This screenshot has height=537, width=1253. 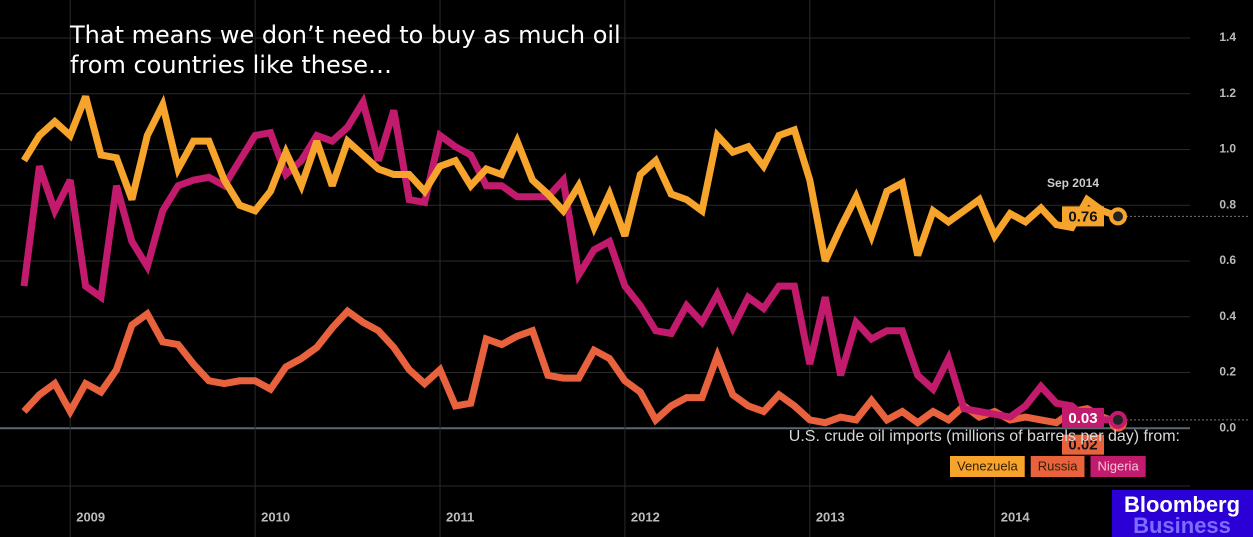 I want to click on legend-label: Russia, so click(x=1058, y=465).